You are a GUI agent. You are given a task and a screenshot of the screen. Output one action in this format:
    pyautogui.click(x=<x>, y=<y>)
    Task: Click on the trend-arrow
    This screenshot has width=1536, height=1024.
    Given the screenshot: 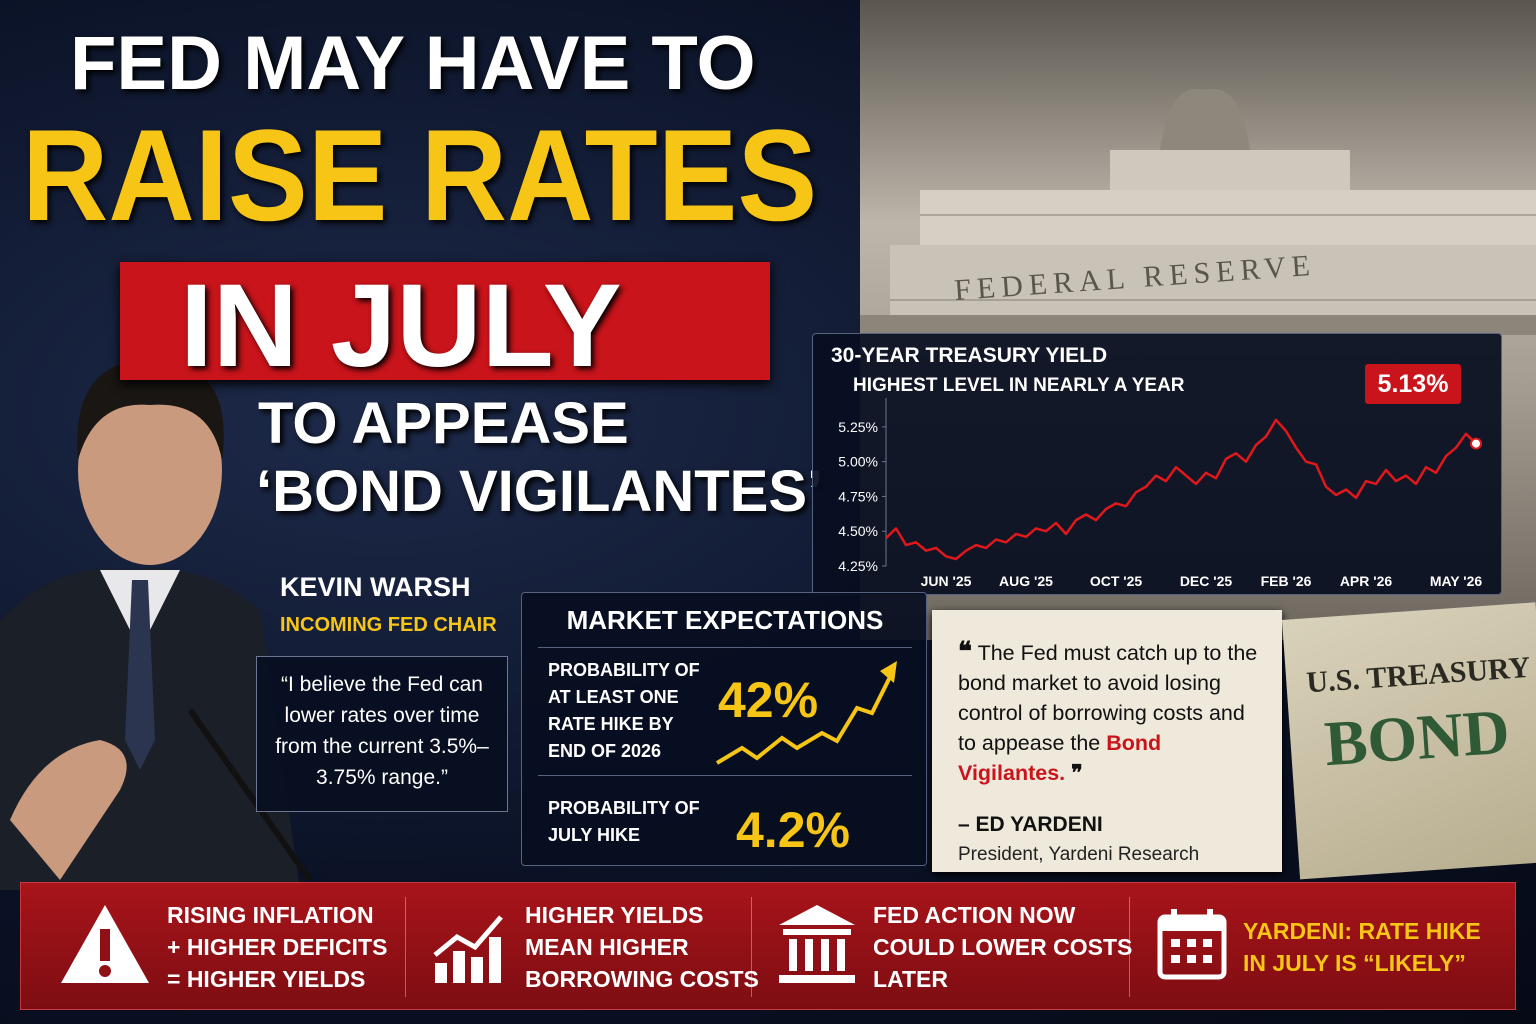 What is the action you would take?
    pyautogui.click(x=806, y=713)
    